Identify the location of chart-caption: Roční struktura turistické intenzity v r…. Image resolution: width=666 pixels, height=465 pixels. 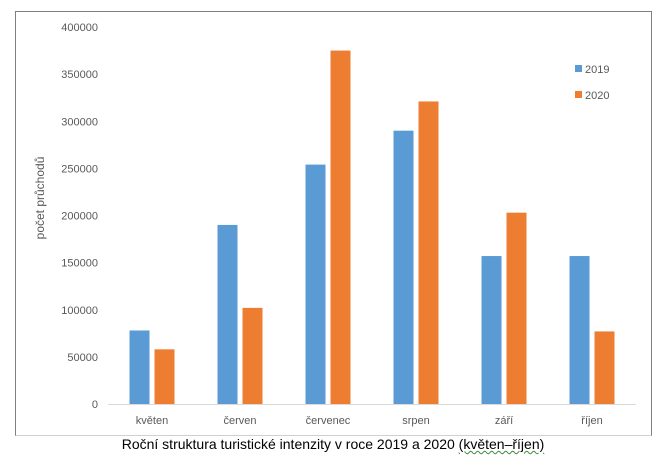
(333, 444).